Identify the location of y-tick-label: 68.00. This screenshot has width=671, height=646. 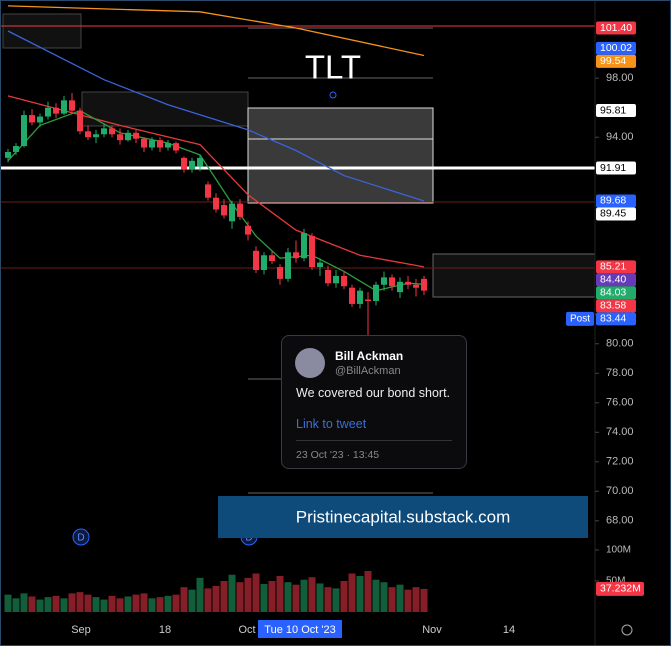
(620, 521).